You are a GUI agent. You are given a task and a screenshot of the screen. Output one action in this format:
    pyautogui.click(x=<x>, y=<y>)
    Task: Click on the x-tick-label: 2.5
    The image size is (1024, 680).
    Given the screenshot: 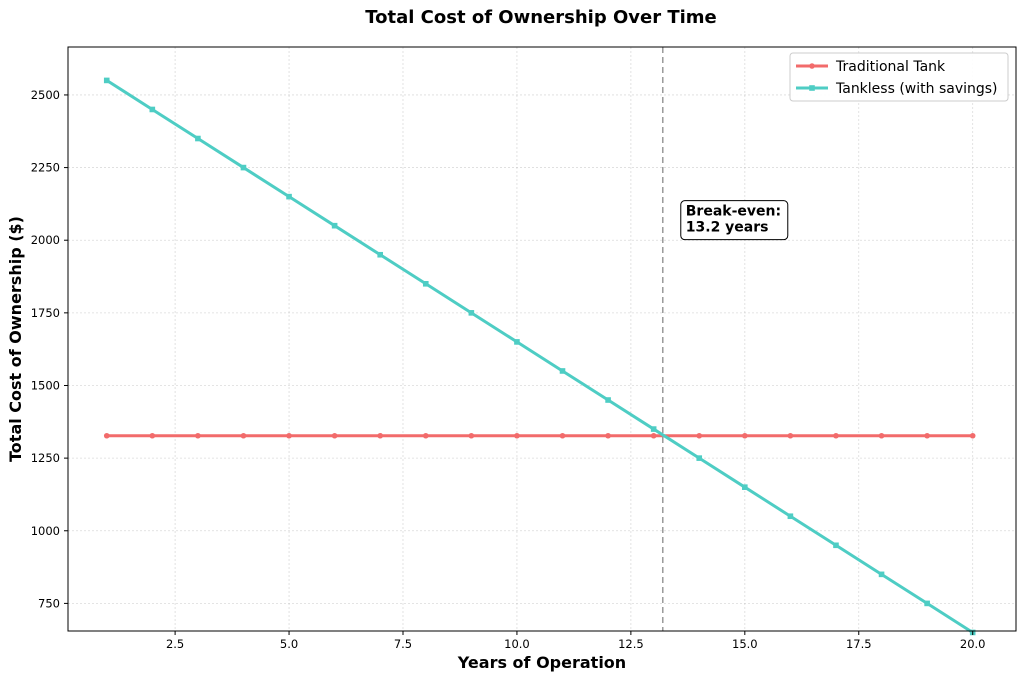 What is the action you would take?
    pyautogui.click(x=175, y=644)
    